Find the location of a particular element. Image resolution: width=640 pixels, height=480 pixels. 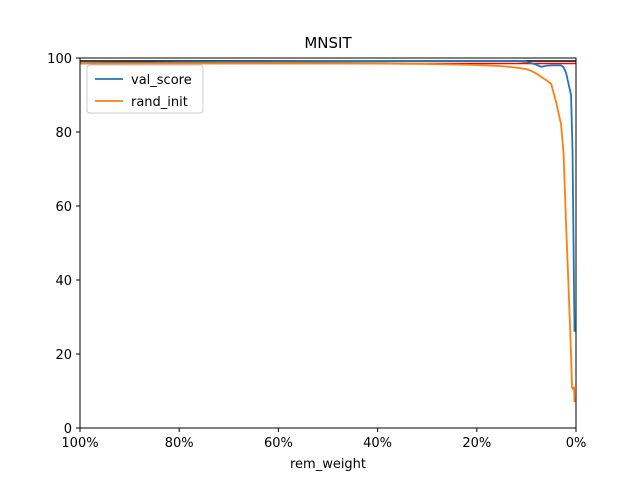

x-tick-label: 100% is located at coordinates (79, 443).